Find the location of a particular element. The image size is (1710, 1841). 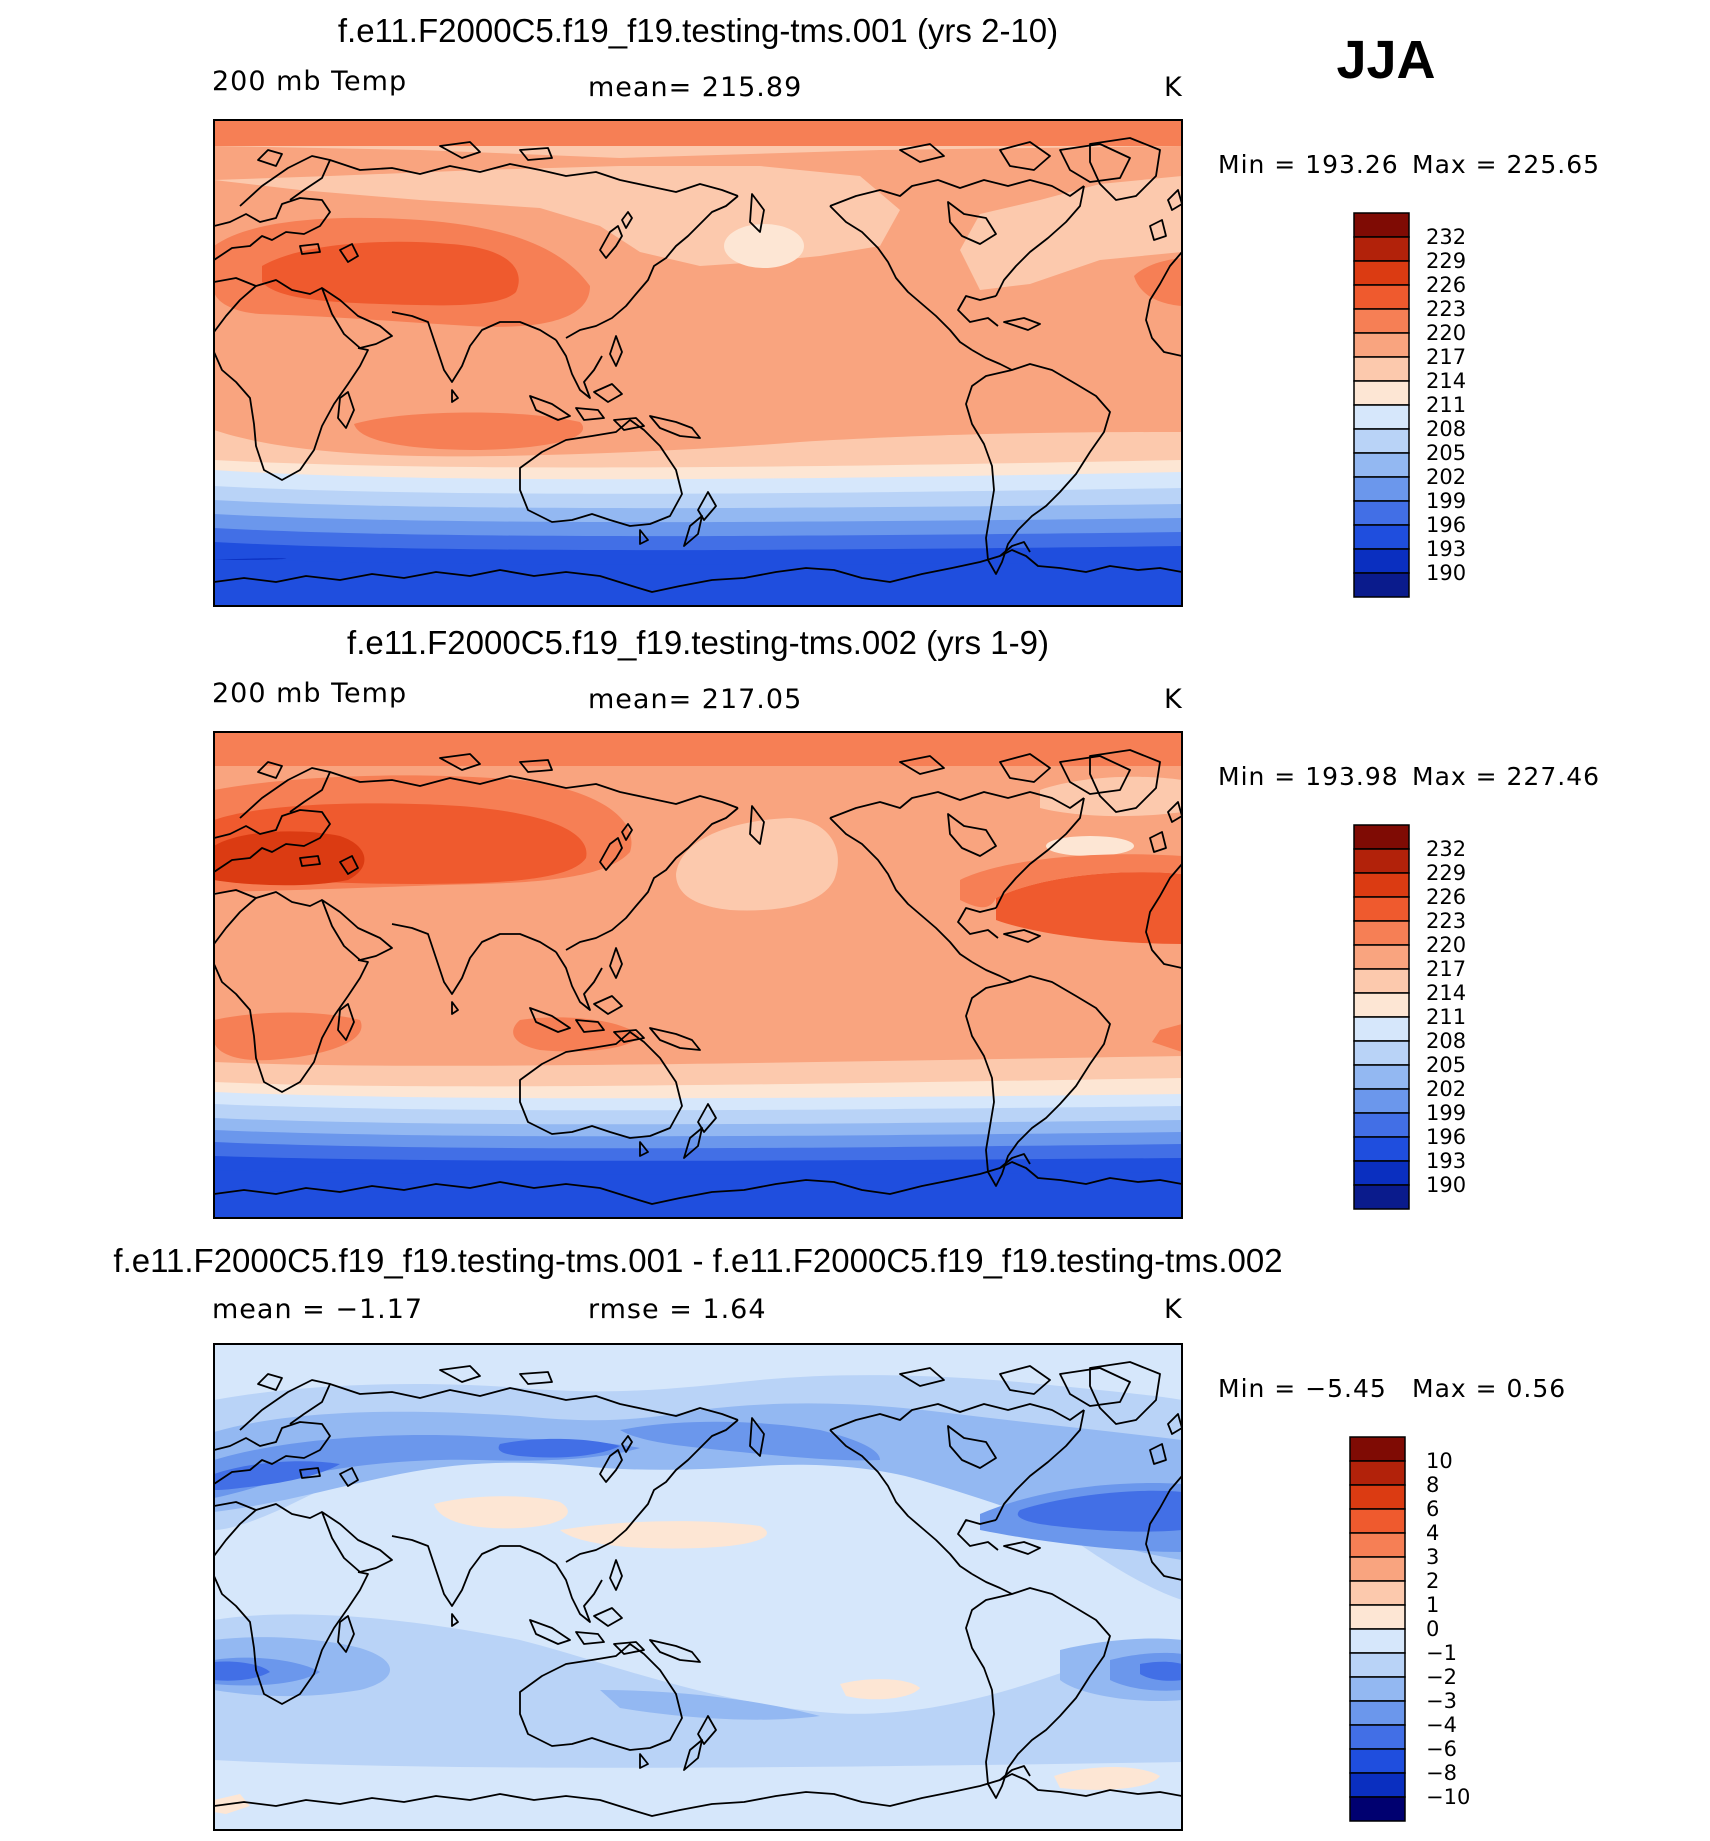

panel-2-variable-label: 200 mb Temp is located at coordinates (309, 693).